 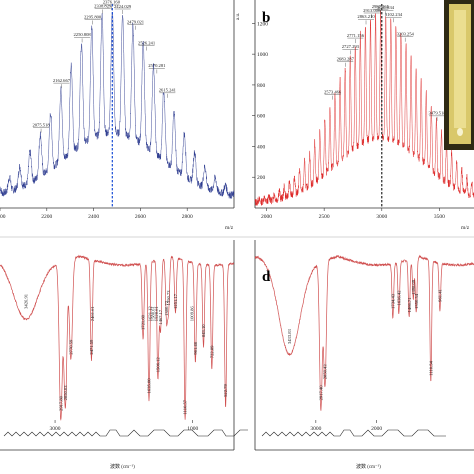 I want to click on panel-d-x-label: 波数 (cm⁻¹), so click(x=368, y=466).